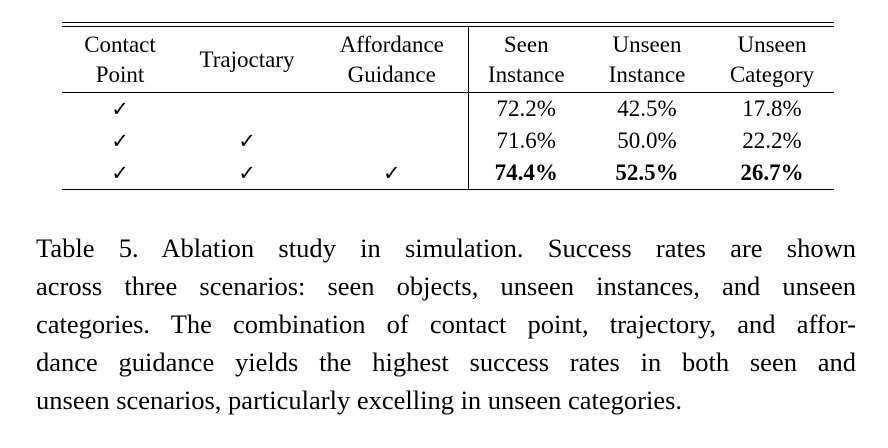  What do you see at coordinates (525, 173) in the screenshot?
I see `cell-seen-instance-best: 74.4%` at bounding box center [525, 173].